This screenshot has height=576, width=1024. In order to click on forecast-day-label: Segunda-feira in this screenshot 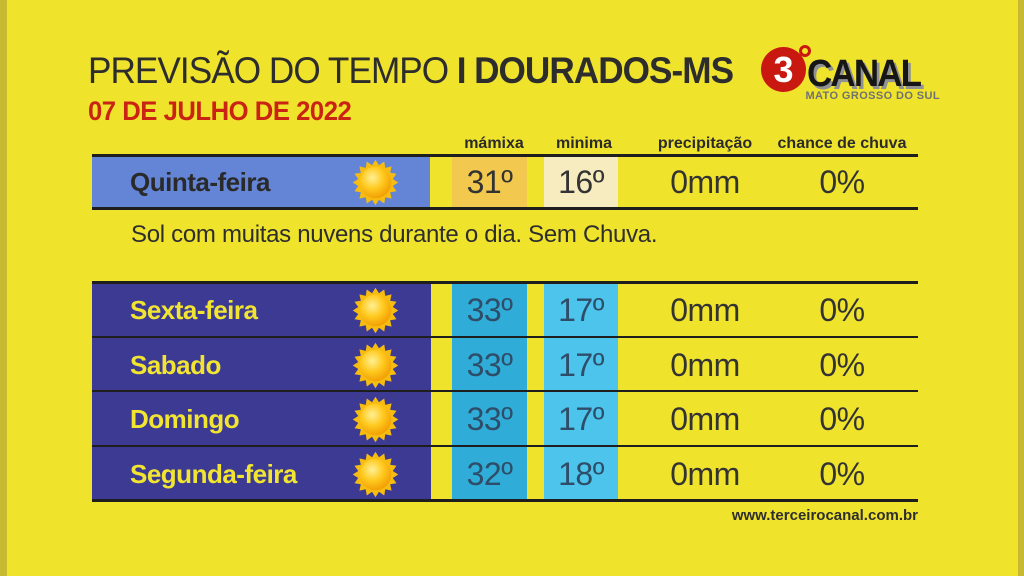, I will do `click(213, 473)`.